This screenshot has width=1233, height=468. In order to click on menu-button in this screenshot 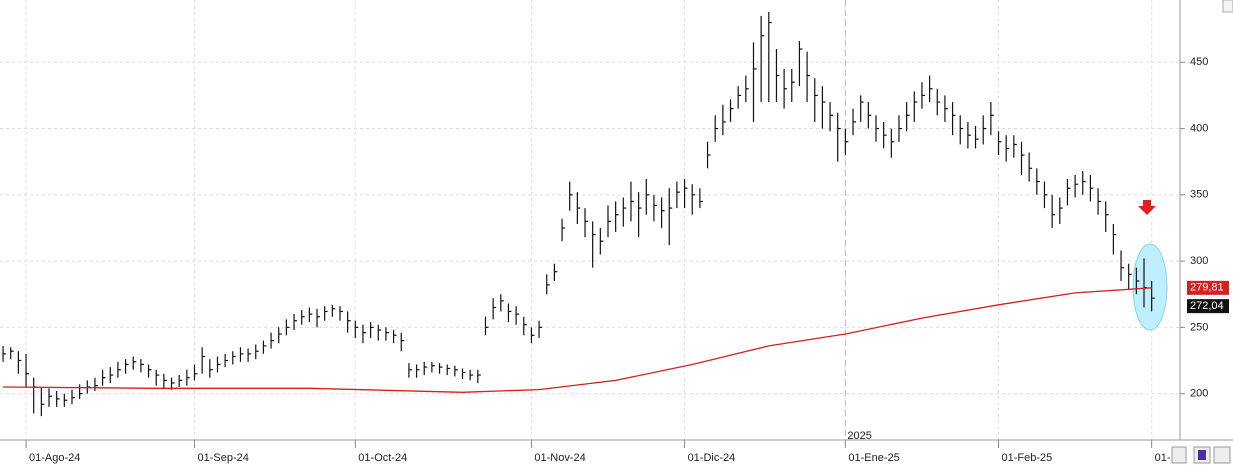, I will do `click(1222, 455)`.